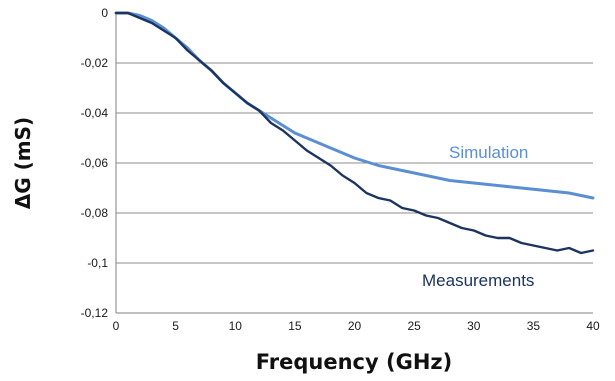 The image size is (615, 381). What do you see at coordinates (104, 13) in the screenshot?
I see `y-tick-label: 0` at bounding box center [104, 13].